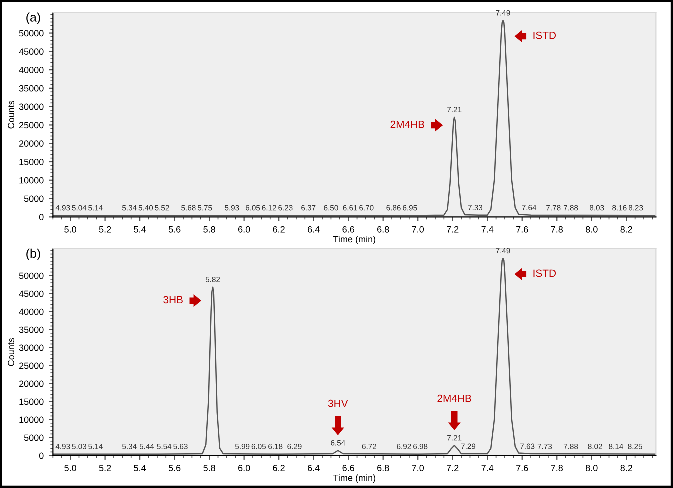 The image size is (673, 488). I want to click on chart-title: (b), so click(33, 254).